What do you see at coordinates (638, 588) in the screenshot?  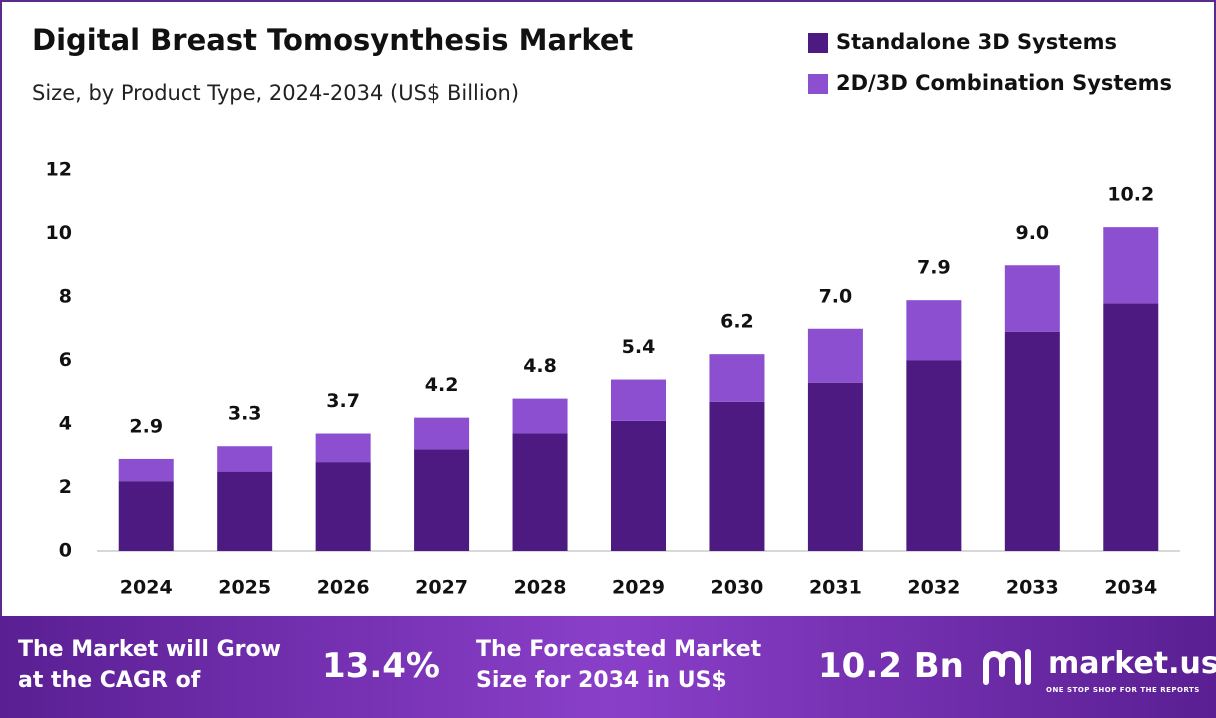 I see `x-tick-label: 2029` at bounding box center [638, 588].